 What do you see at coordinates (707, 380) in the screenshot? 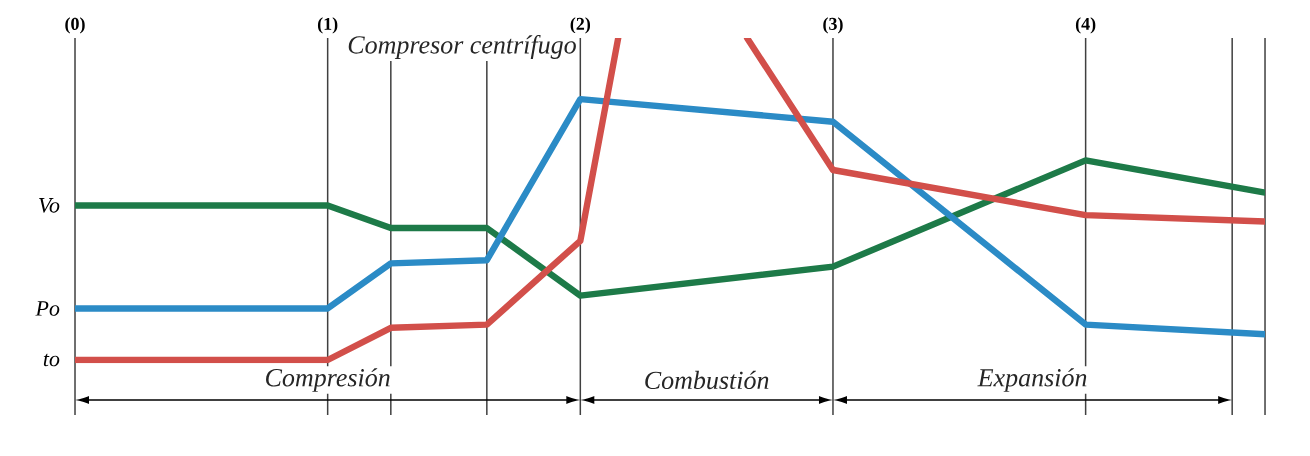
I see `text: Combustión` at bounding box center [707, 380].